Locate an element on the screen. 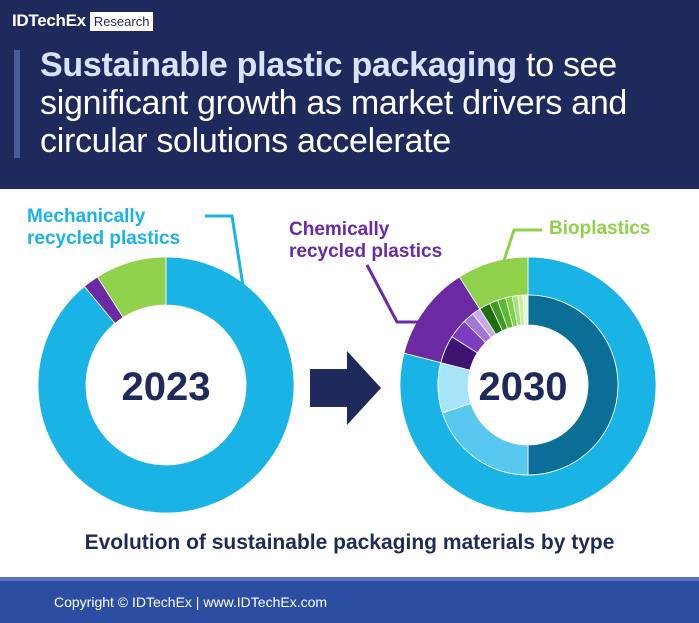 The height and width of the screenshot is (623, 699). label-chemically-recycled: Chemically recycled plastics is located at coordinates (366, 240).